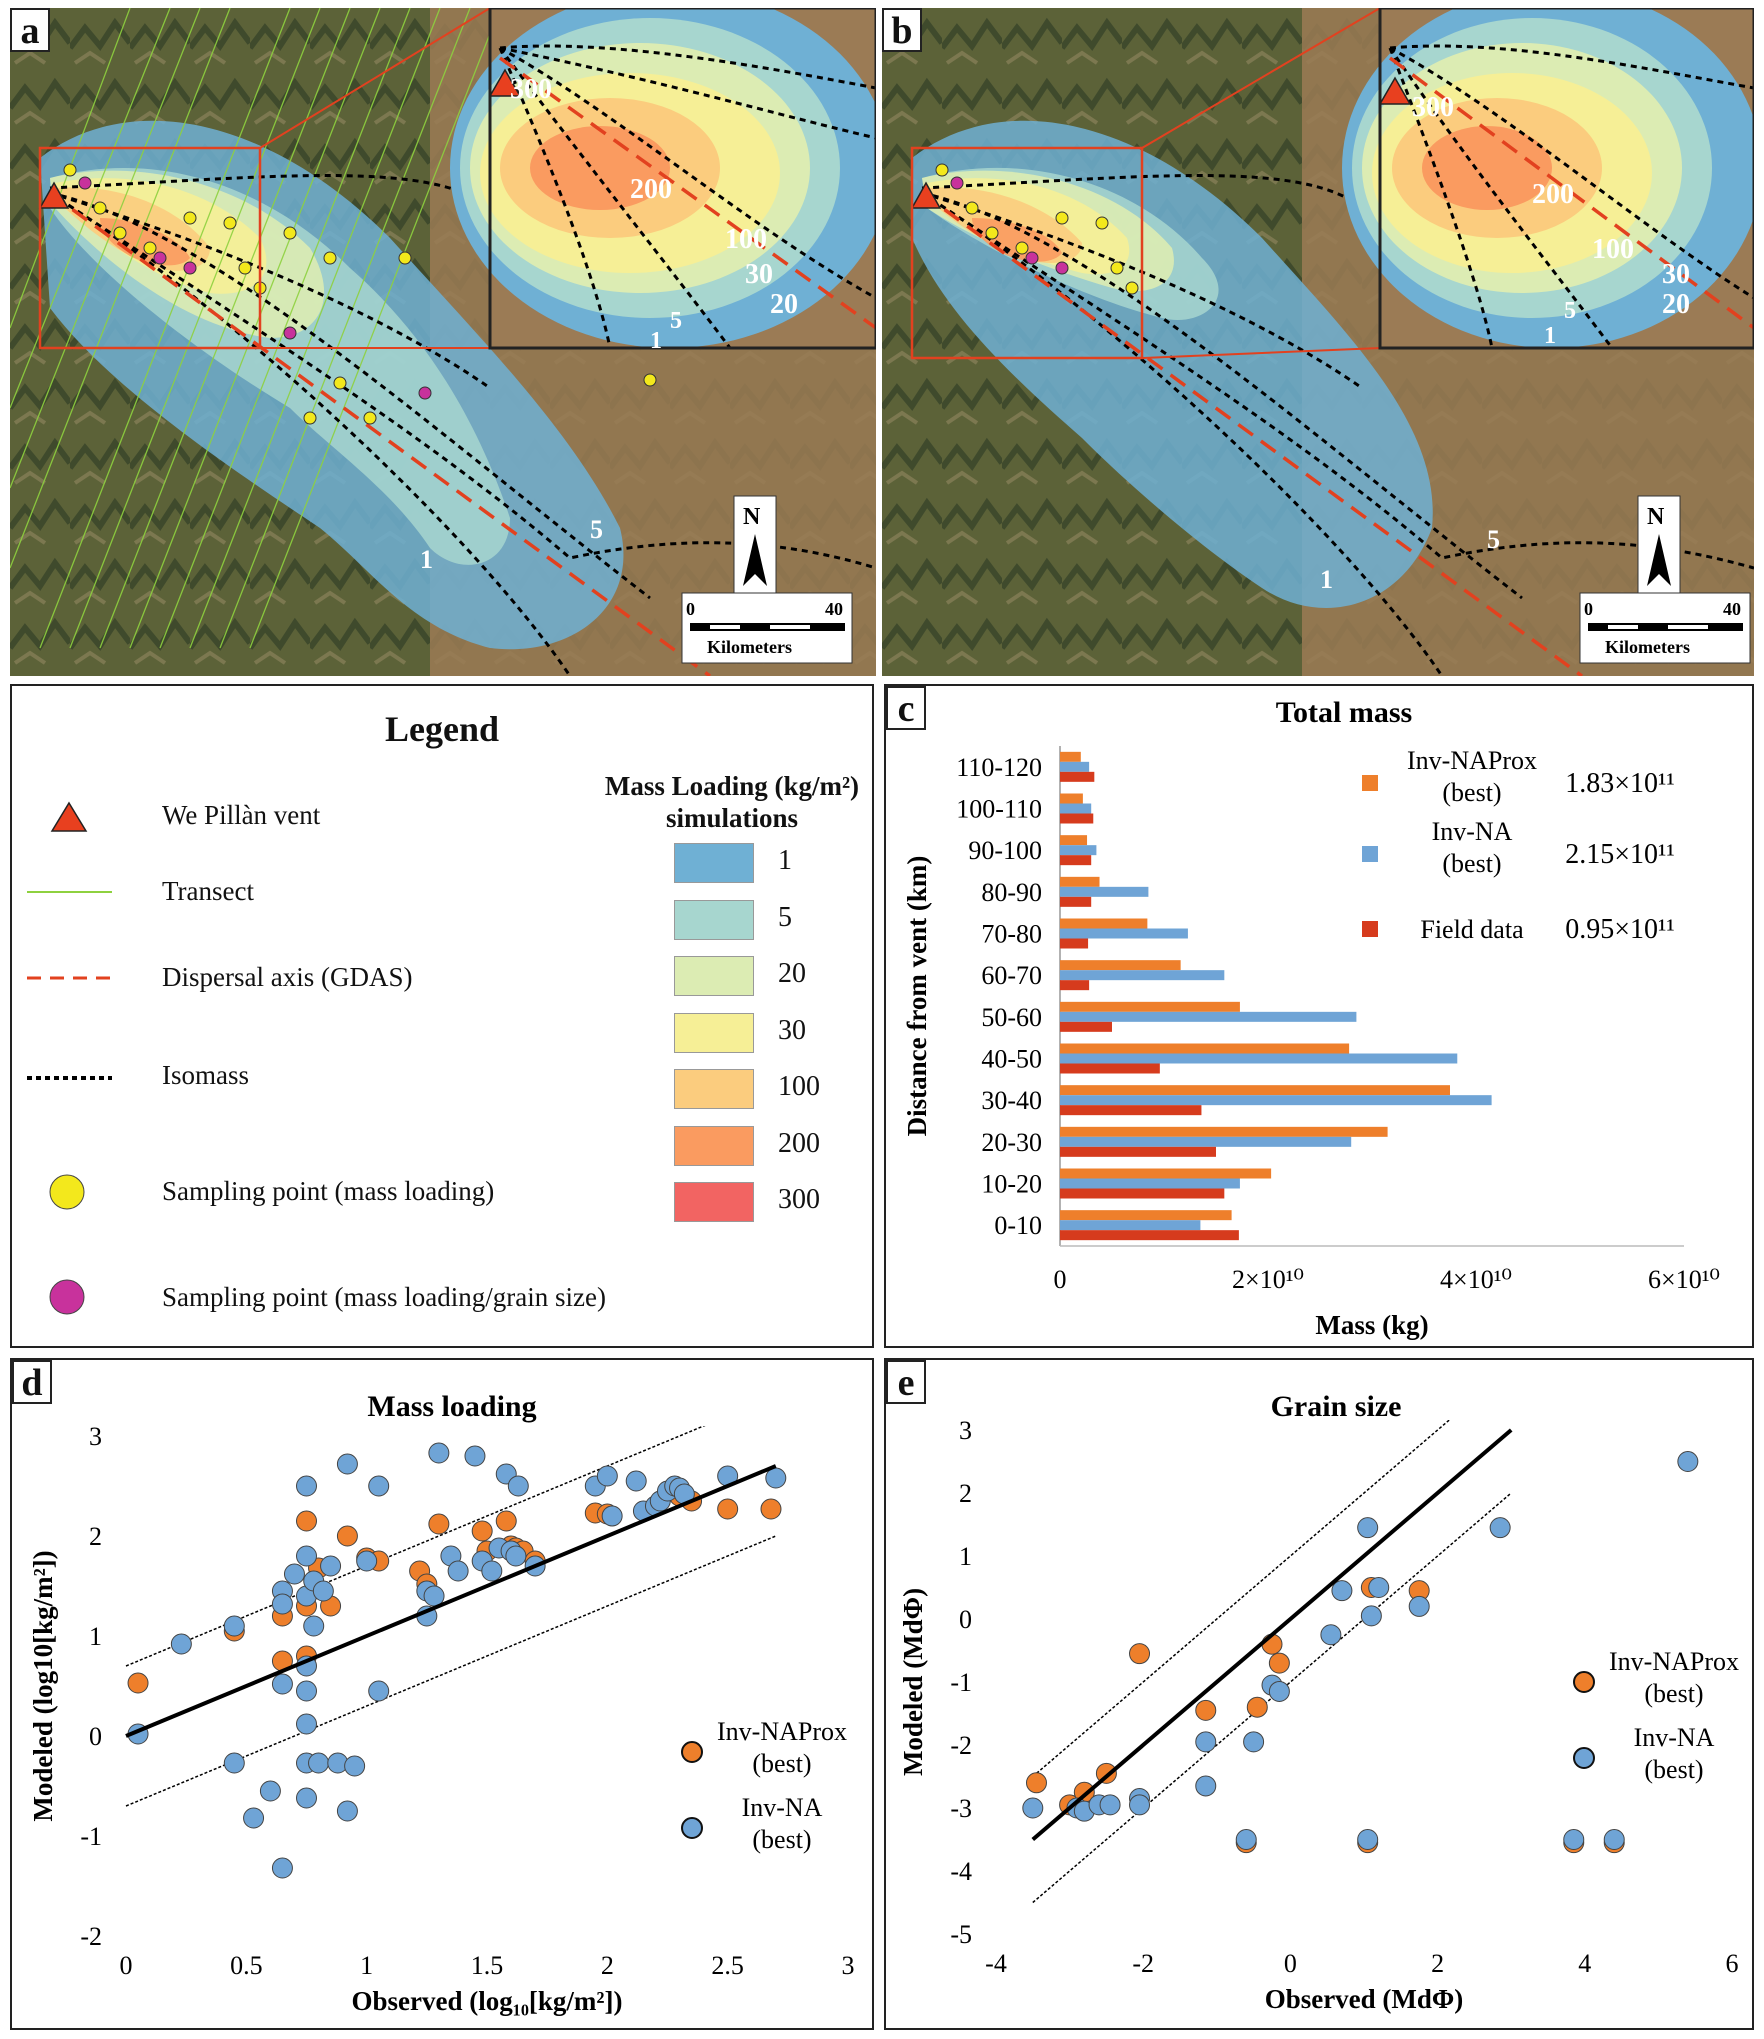  What do you see at coordinates (1665, 627) in the screenshot?
I see `scale-bar-b` at bounding box center [1665, 627].